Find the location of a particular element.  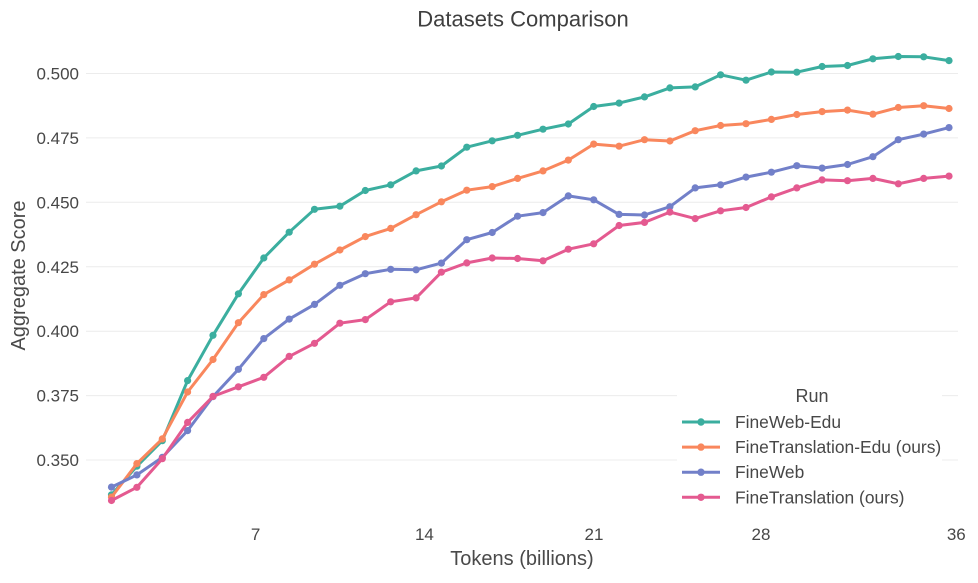

svg-text: 21 is located at coordinates (594, 534).